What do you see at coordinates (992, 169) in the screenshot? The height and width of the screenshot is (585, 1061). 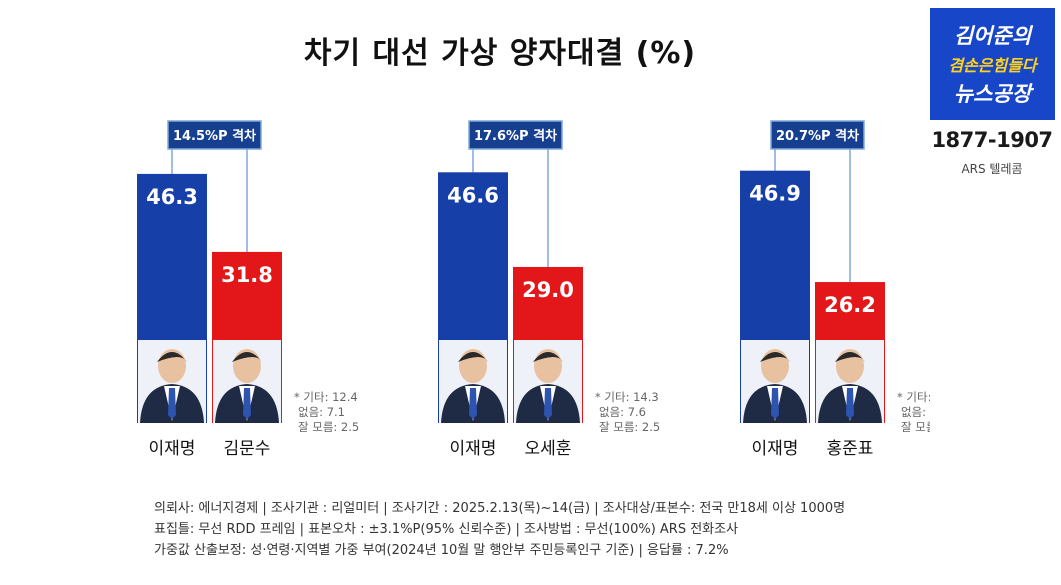 I see `logo-method: ARS 텔레콤` at bounding box center [992, 169].